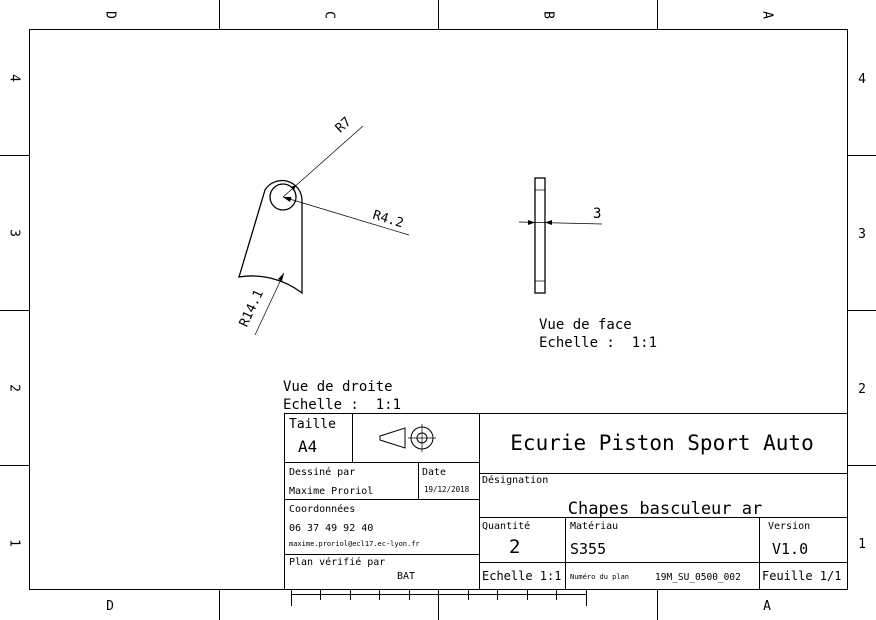  What do you see at coordinates (665, 509) in the screenshot?
I see `designation-value: Chapes basculeur ar` at bounding box center [665, 509].